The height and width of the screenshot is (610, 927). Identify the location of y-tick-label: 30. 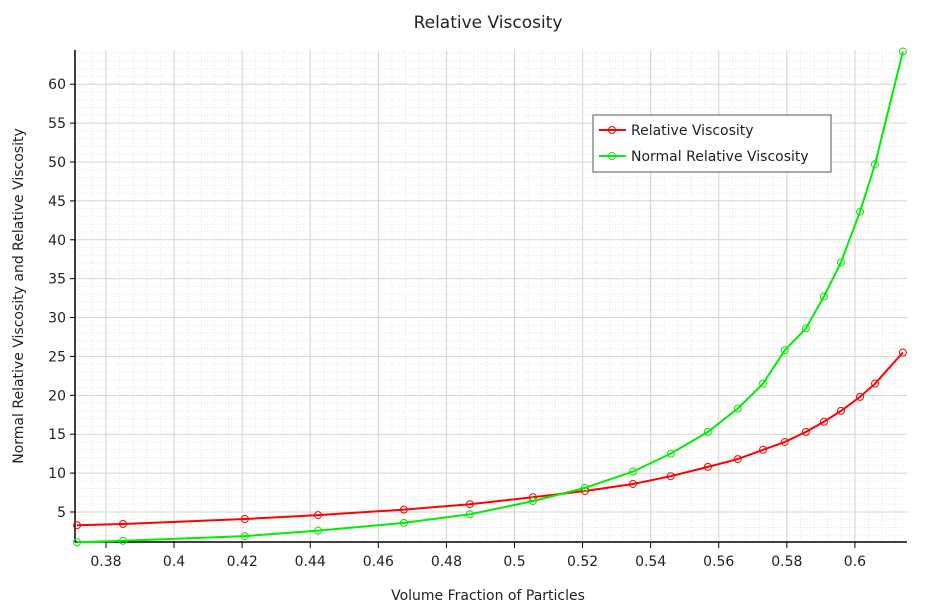
(57, 319).